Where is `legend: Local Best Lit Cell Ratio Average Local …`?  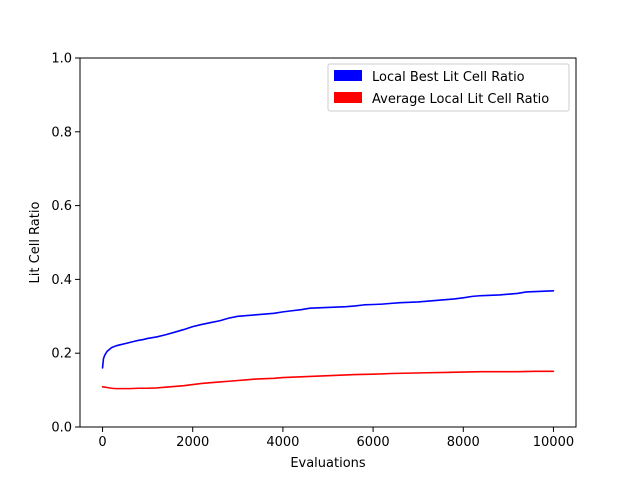 legend: Local Best Lit Cell Ratio Average Local … is located at coordinates (448, 87).